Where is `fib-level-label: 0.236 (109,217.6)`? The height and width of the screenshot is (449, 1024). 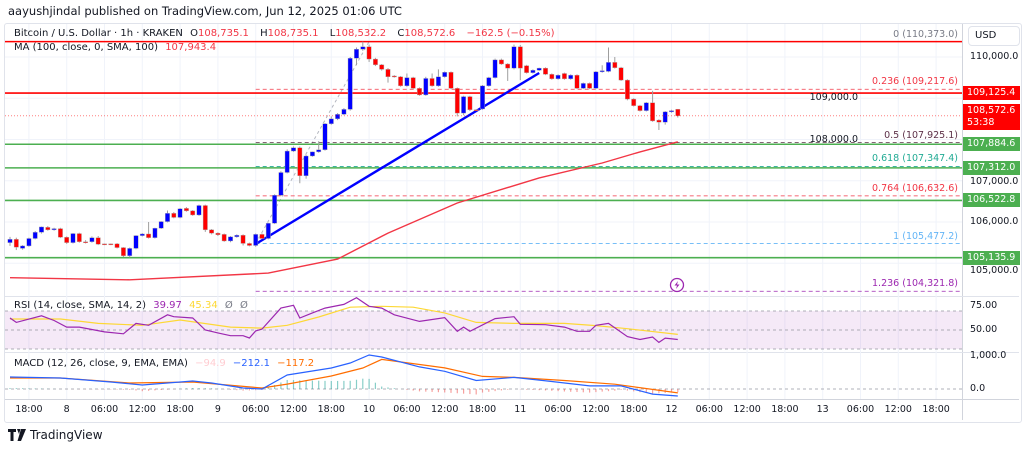
fib-level-label: 0.236 (109,217.6) is located at coordinates (915, 82).